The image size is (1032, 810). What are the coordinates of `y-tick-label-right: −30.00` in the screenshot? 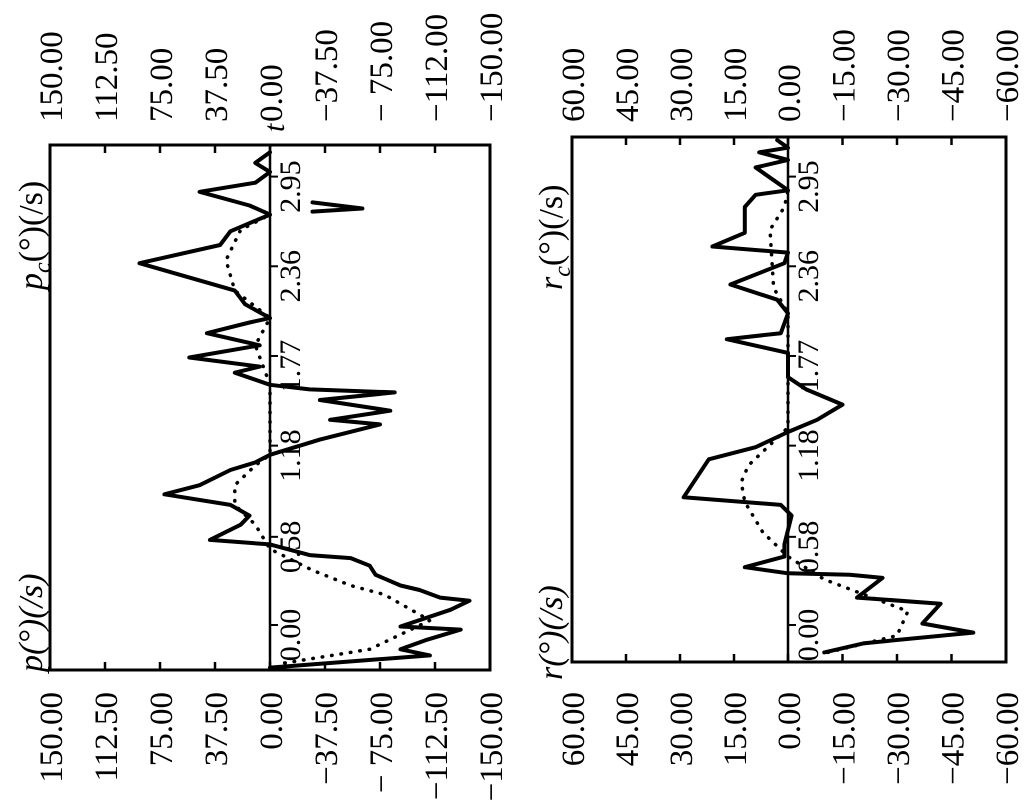 It's located at (899, 75).